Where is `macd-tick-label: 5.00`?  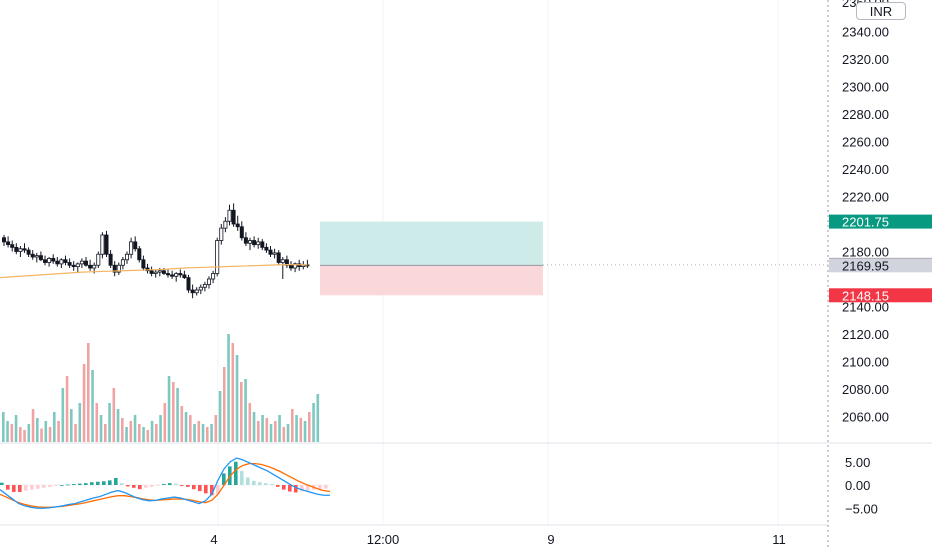 macd-tick-label: 5.00 is located at coordinates (857, 462).